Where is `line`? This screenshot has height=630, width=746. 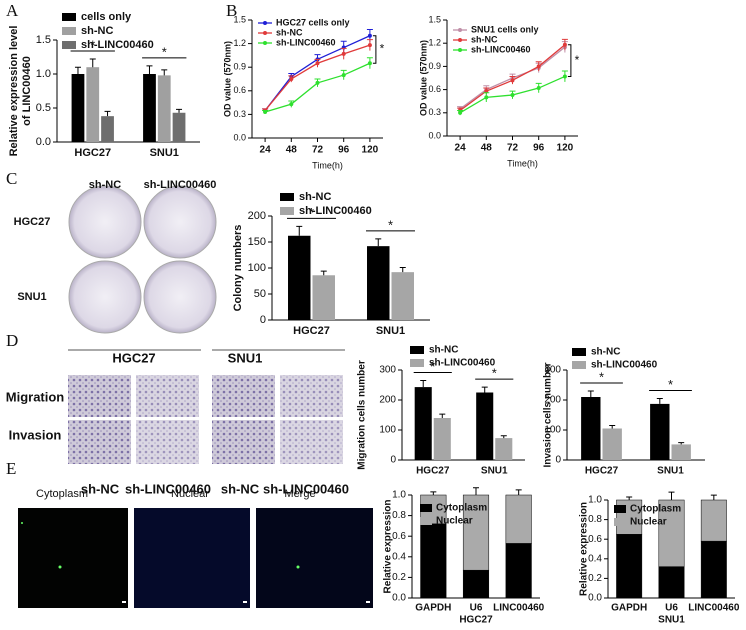 line is located at coordinates (317, 87).